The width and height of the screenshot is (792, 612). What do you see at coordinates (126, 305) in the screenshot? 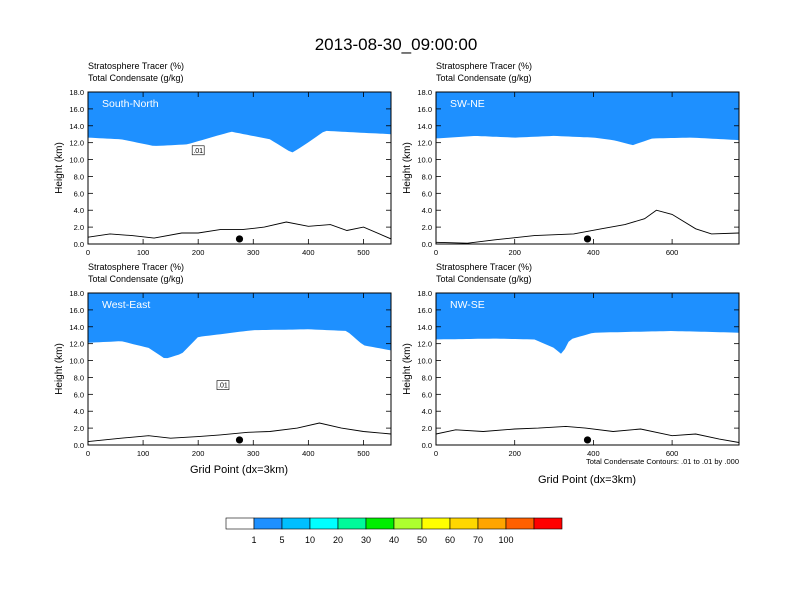
I see `panel-label: West-East` at bounding box center [126, 305].